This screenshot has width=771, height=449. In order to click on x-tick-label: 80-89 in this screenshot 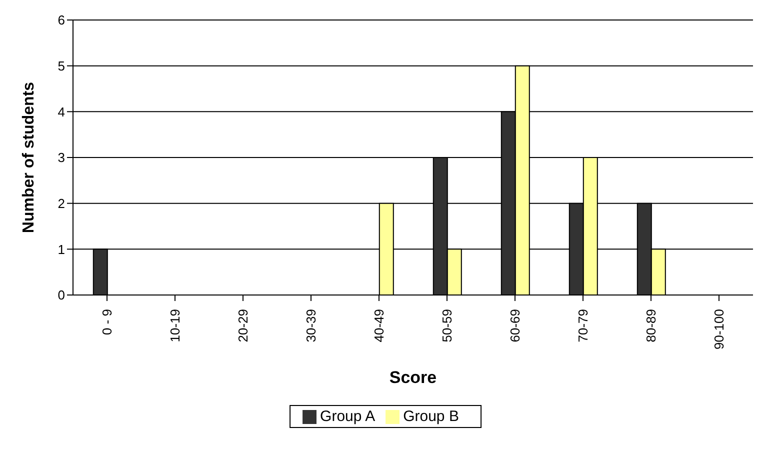, I will do `click(651, 325)`.